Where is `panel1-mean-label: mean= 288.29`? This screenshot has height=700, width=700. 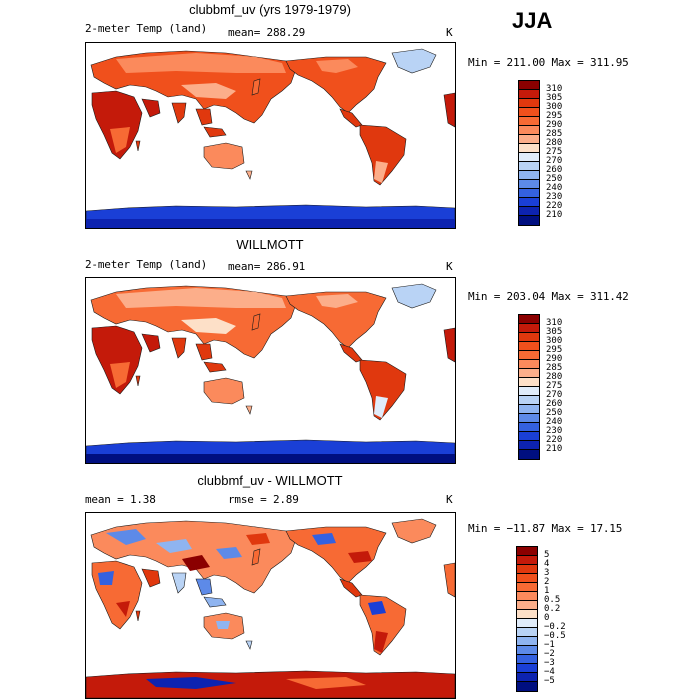
panel1-mean-label: mean= 288.29 is located at coordinates (267, 32).